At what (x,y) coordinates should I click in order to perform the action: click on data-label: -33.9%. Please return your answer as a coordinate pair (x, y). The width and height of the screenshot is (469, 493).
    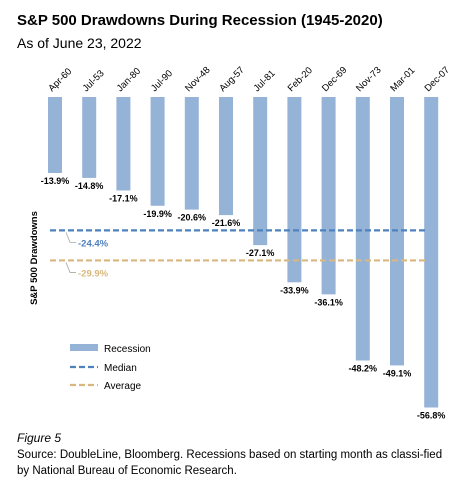
    Looking at the image, I should click on (294, 290).